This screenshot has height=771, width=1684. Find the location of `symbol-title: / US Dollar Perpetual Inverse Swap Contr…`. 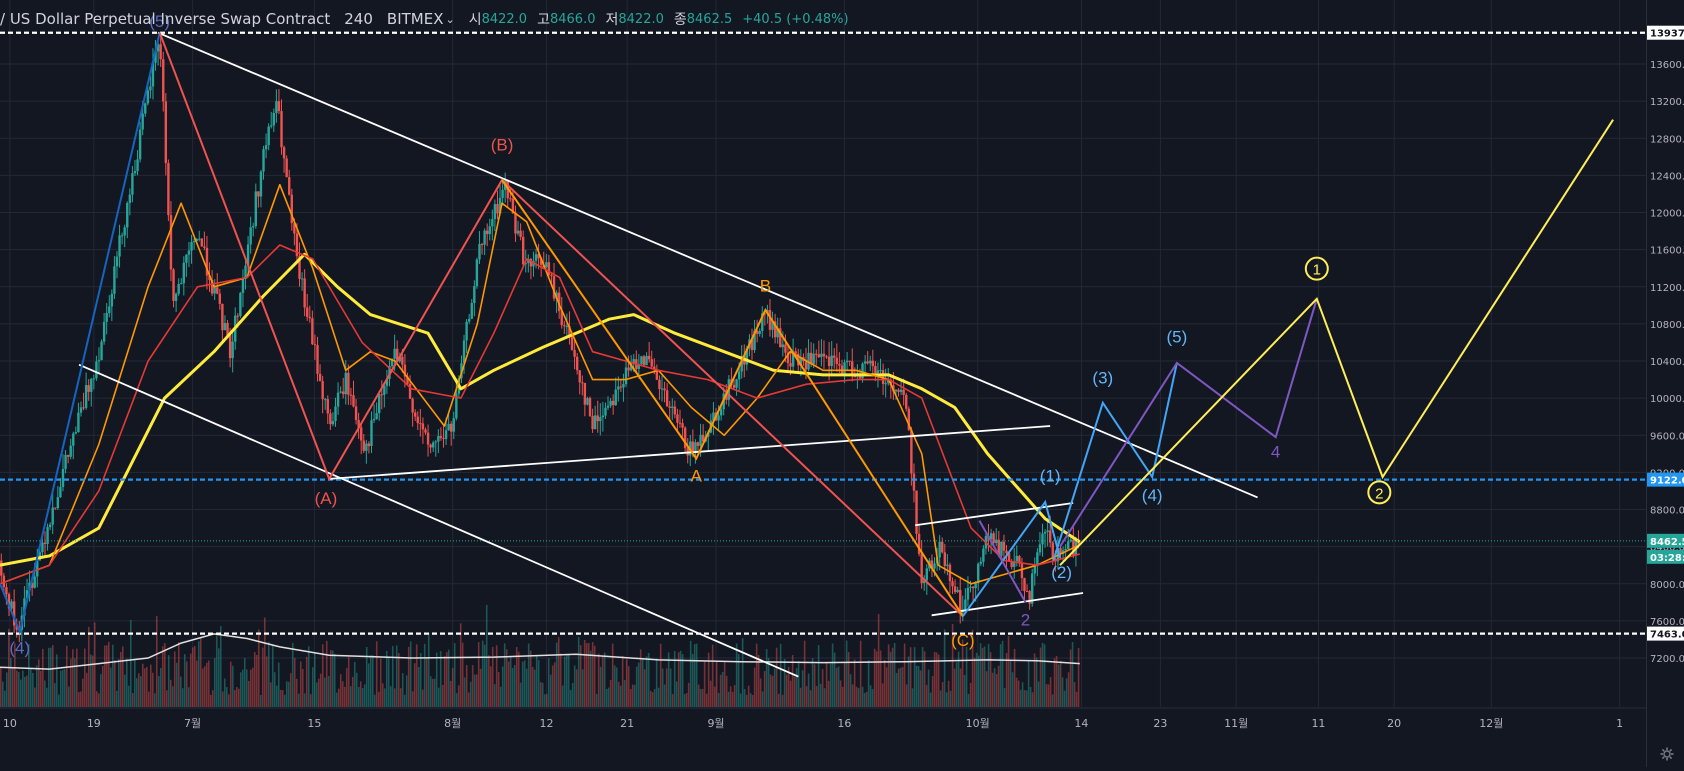

symbol-title: / US Dollar Perpetual Inverse Swap Contr… is located at coordinates (165, 19).